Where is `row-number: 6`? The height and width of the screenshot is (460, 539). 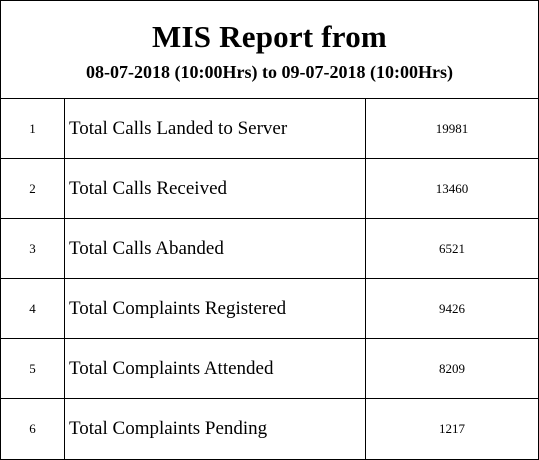 row-number: 6 is located at coordinates (32, 429).